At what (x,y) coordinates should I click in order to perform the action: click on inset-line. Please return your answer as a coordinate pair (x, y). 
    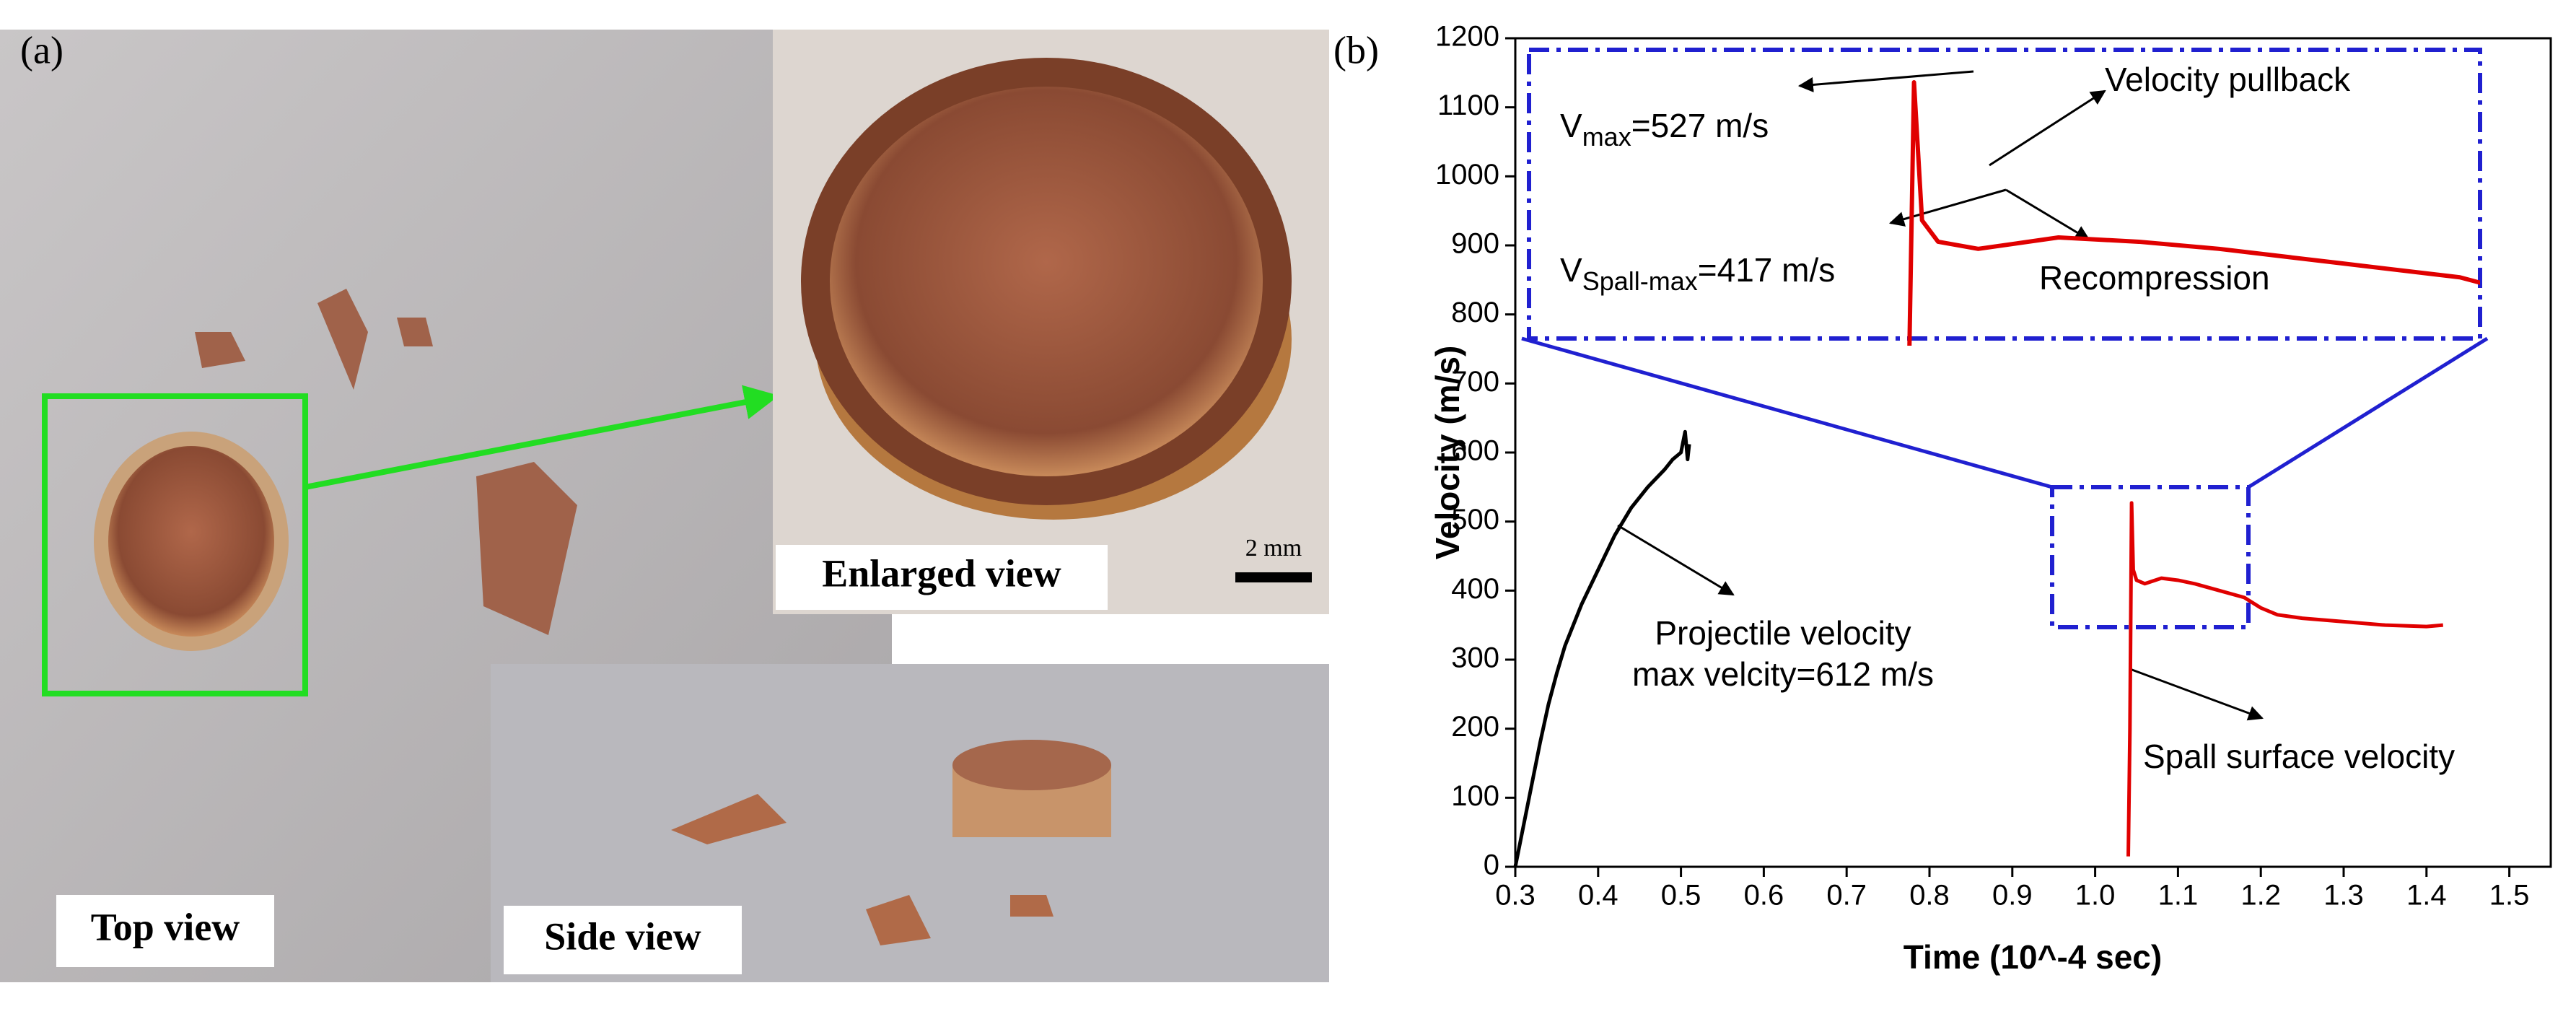
    Looking at the image, I should click on (2193, 213).